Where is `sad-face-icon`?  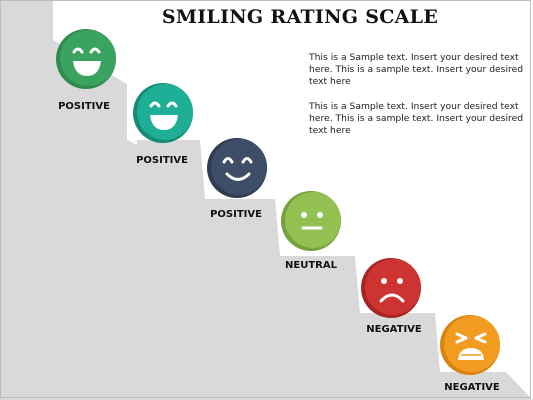 sad-face-icon is located at coordinates (391, 288).